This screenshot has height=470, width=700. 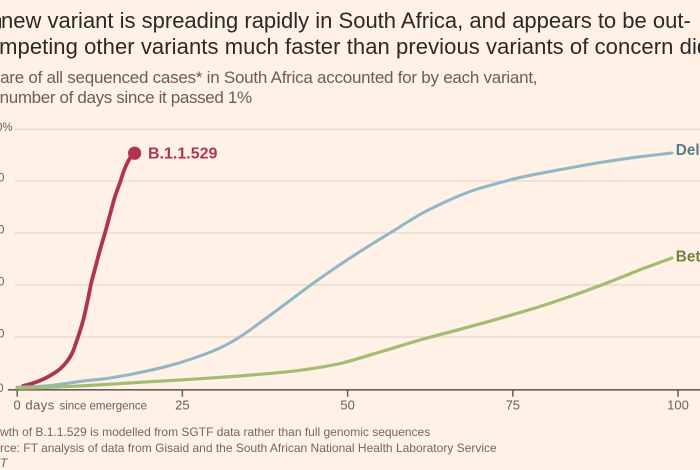 What do you see at coordinates (2, 283) in the screenshot?
I see `svg-text: 40` at bounding box center [2, 283].